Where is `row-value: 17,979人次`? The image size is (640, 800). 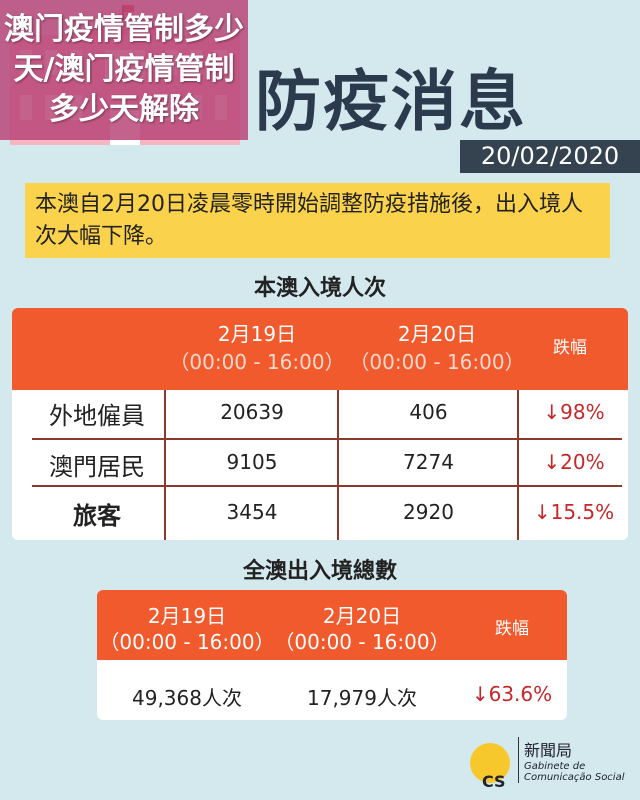
row-value: 17,979人次 is located at coordinates (362, 698).